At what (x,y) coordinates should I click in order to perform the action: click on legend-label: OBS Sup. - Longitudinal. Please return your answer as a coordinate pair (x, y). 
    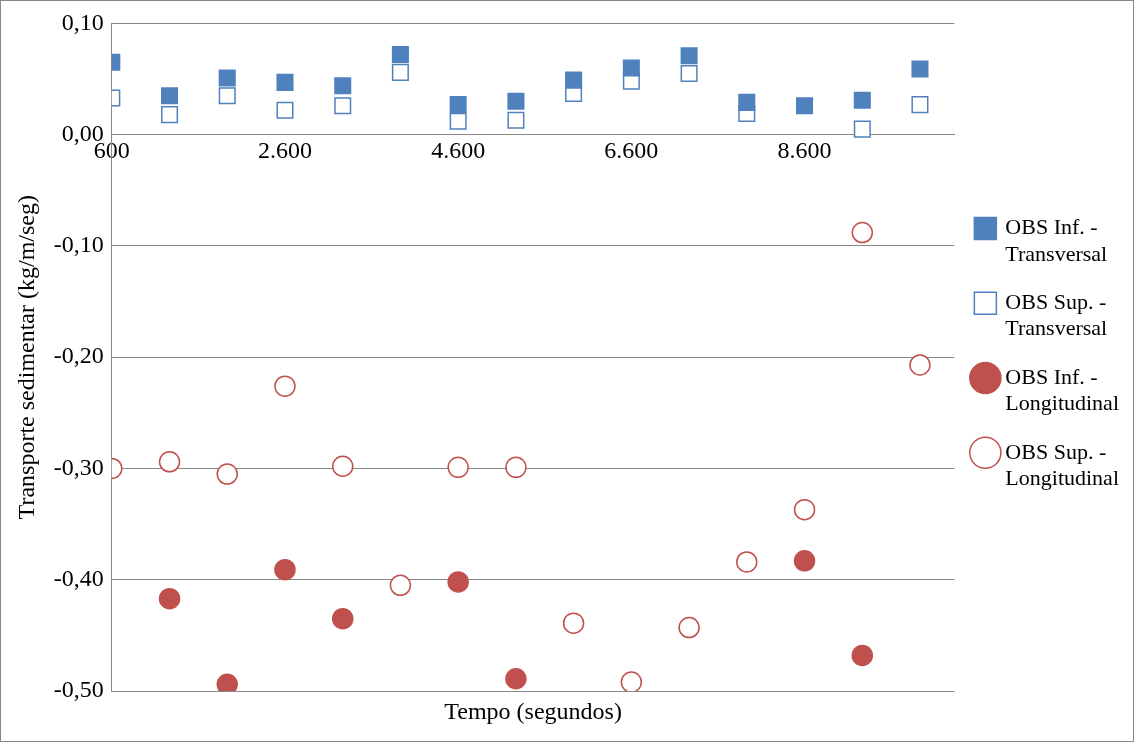
    Looking at the image, I should click on (1062, 464).